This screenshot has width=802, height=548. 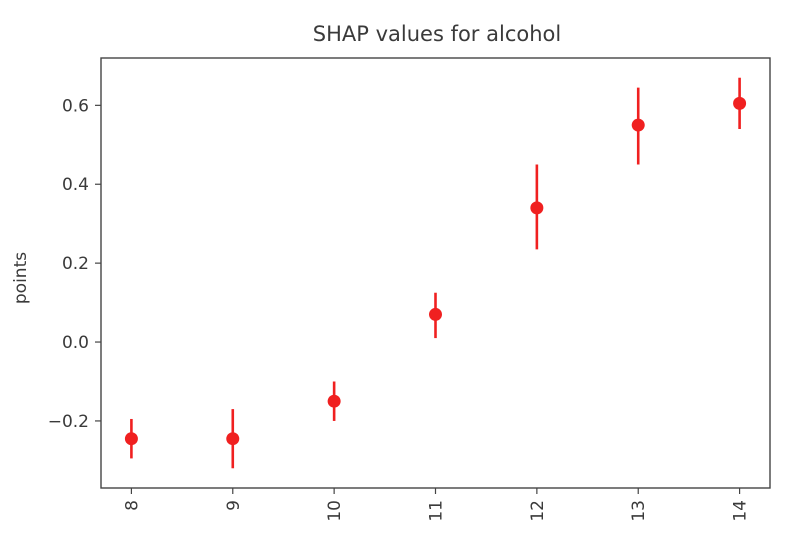 I want to click on x-tick-label: 11, so click(x=437, y=511).